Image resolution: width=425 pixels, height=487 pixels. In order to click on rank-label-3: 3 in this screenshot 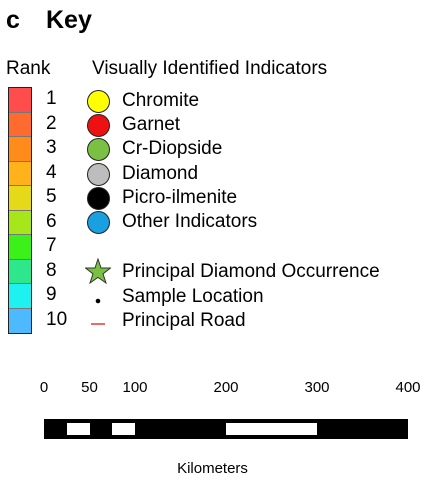, I will do `click(51, 147)`.